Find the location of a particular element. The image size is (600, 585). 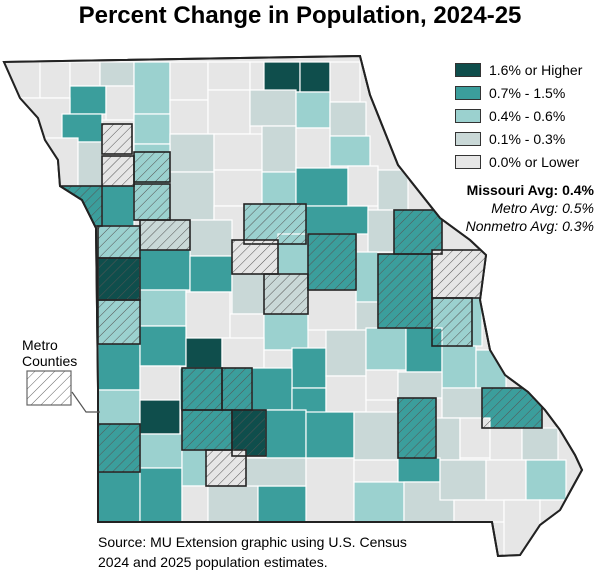

legend-item: 0.1% - 0.3% is located at coordinates (527, 138).